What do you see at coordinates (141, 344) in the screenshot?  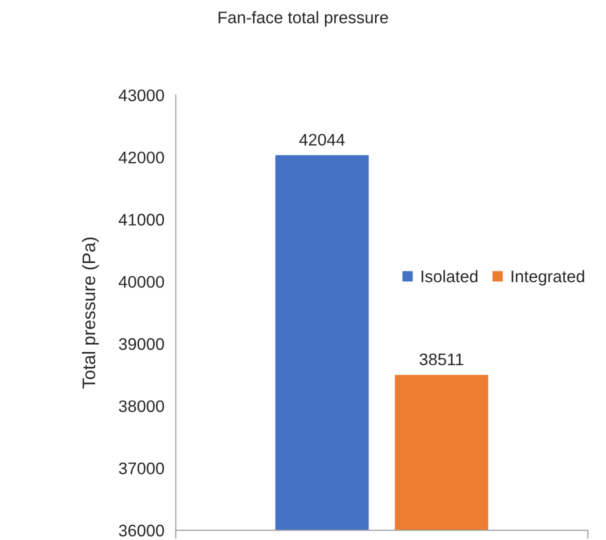 I see `y-tick-label: 39000` at bounding box center [141, 344].